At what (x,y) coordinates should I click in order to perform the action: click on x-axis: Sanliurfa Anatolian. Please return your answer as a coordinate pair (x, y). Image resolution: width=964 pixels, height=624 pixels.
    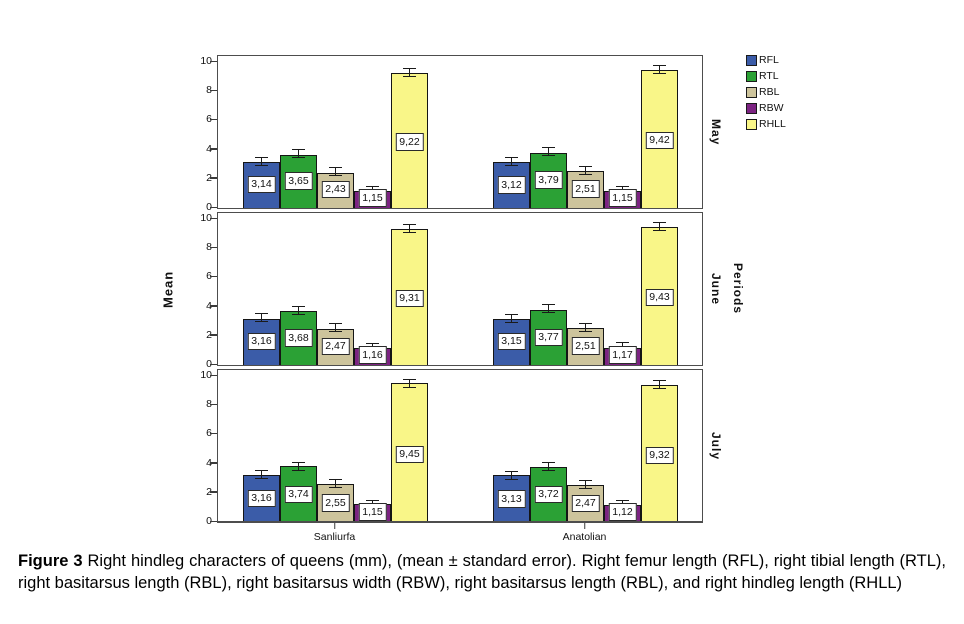
    Looking at the image, I should click on (460, 536).